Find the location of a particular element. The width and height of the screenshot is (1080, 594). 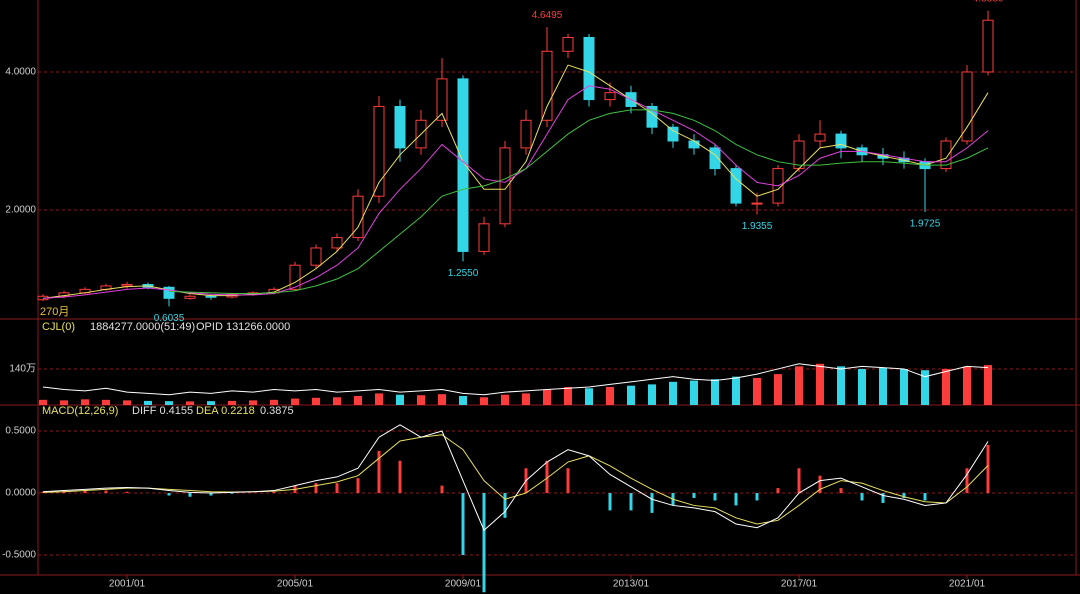

opid-line is located at coordinates (515, 379).